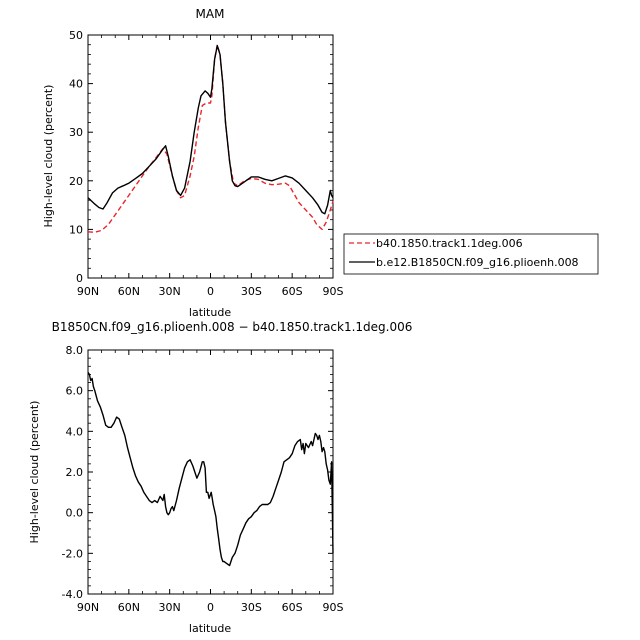 The image size is (640, 640). What do you see at coordinates (292, 607) in the screenshot?
I see `bottom-x-tick-label: 60S` at bounding box center [292, 607].